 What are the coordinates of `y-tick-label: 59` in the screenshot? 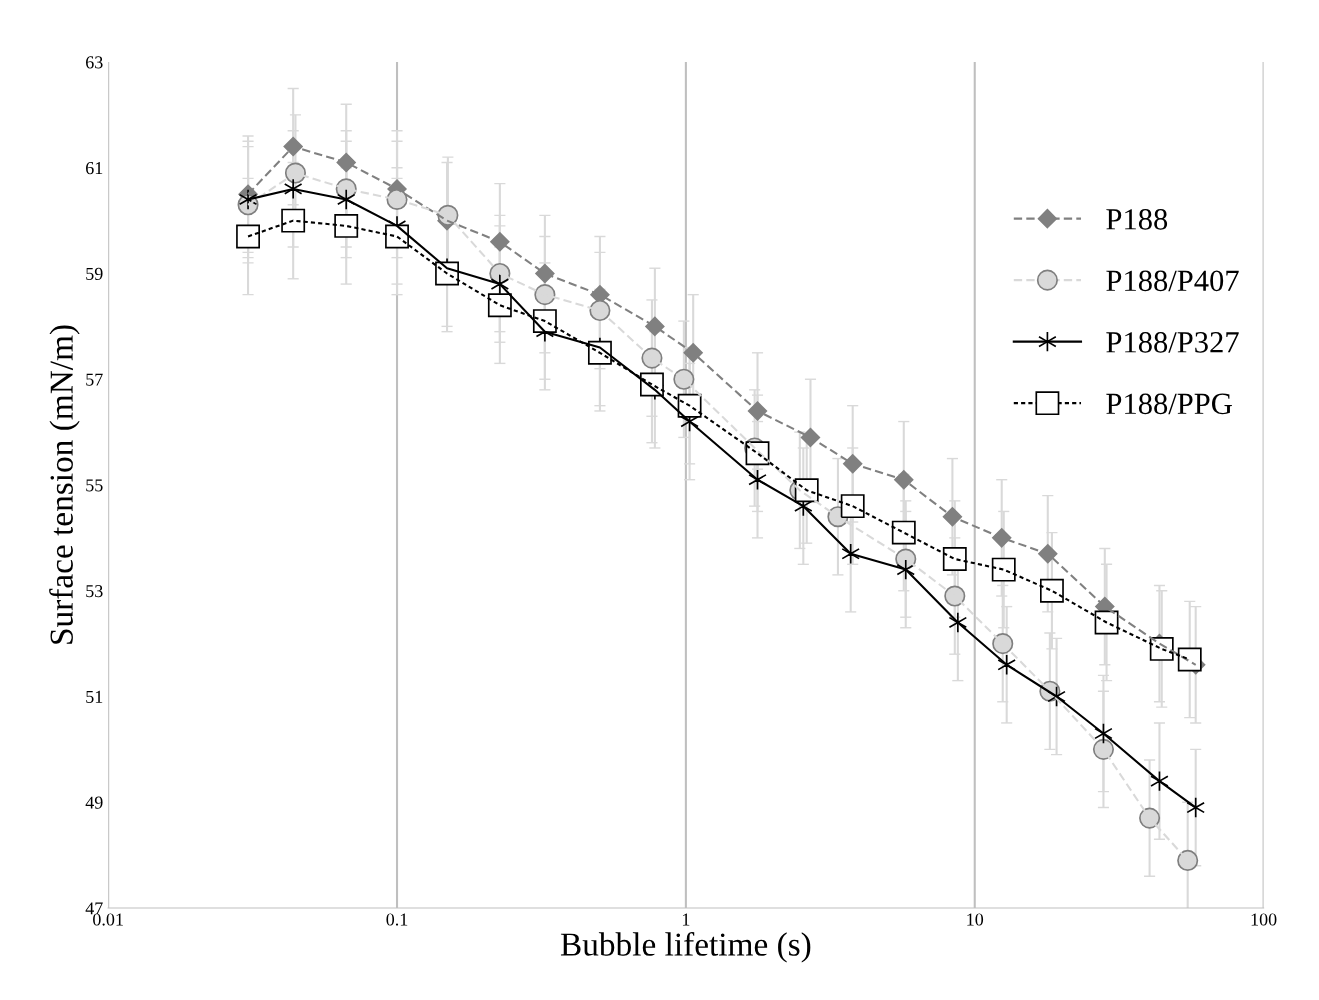 It's located at (94, 273).